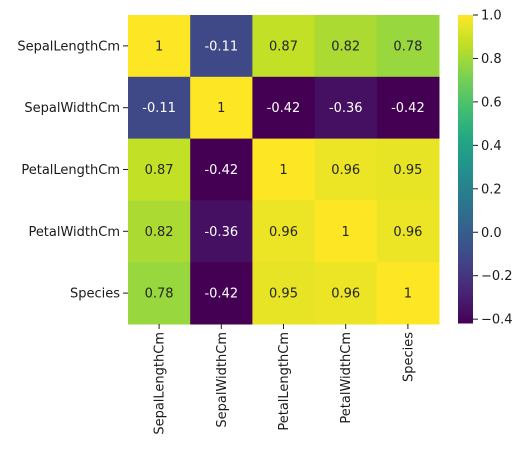  I want to click on col-tick-label-4: Species, so click(408, 357).